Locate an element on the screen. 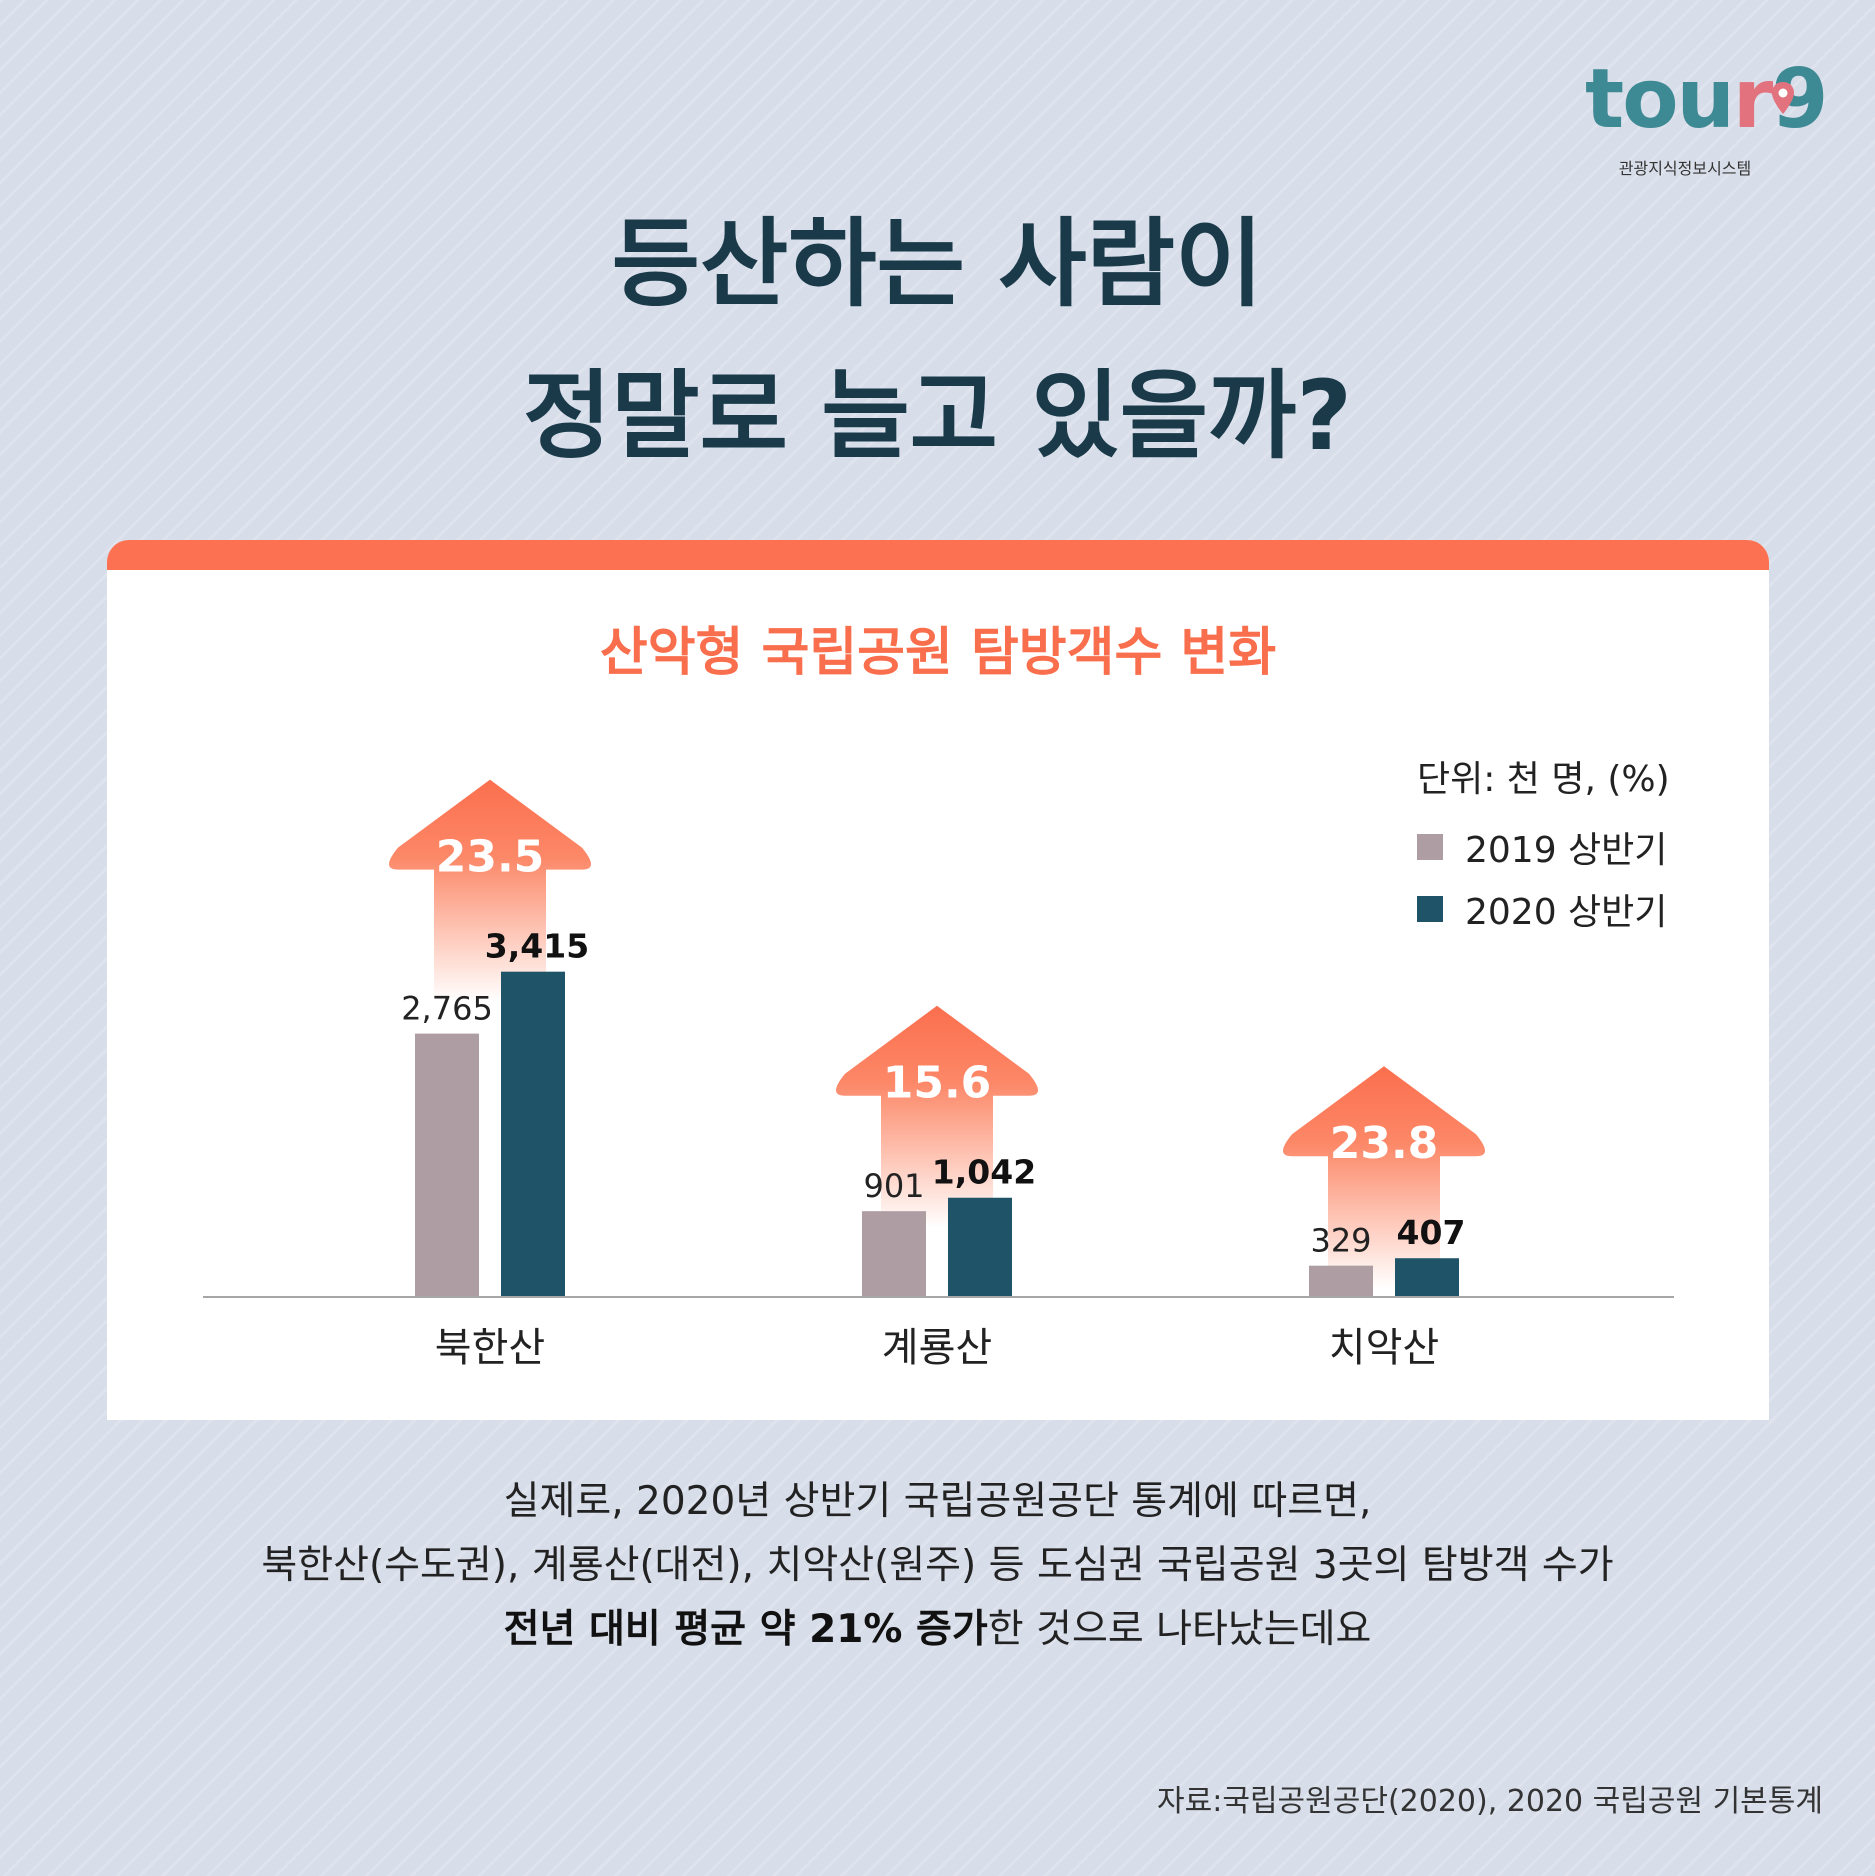 This screenshot has height=1876, width=1875. logo-wordmark: tour9 is located at coordinates (1706, 99).